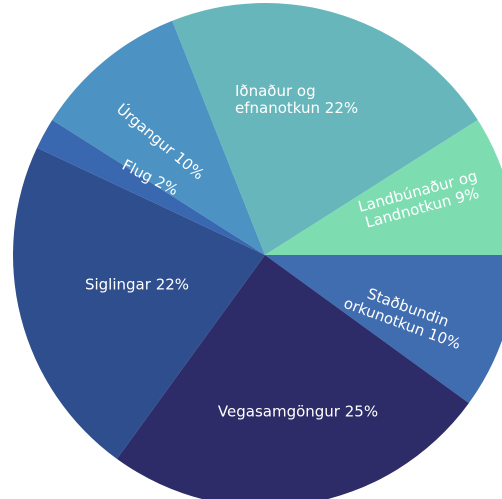 This screenshot has height=499, width=502. I want to click on slice-label: Iðnaður og efnanotkun 22%, so click(310, 100).